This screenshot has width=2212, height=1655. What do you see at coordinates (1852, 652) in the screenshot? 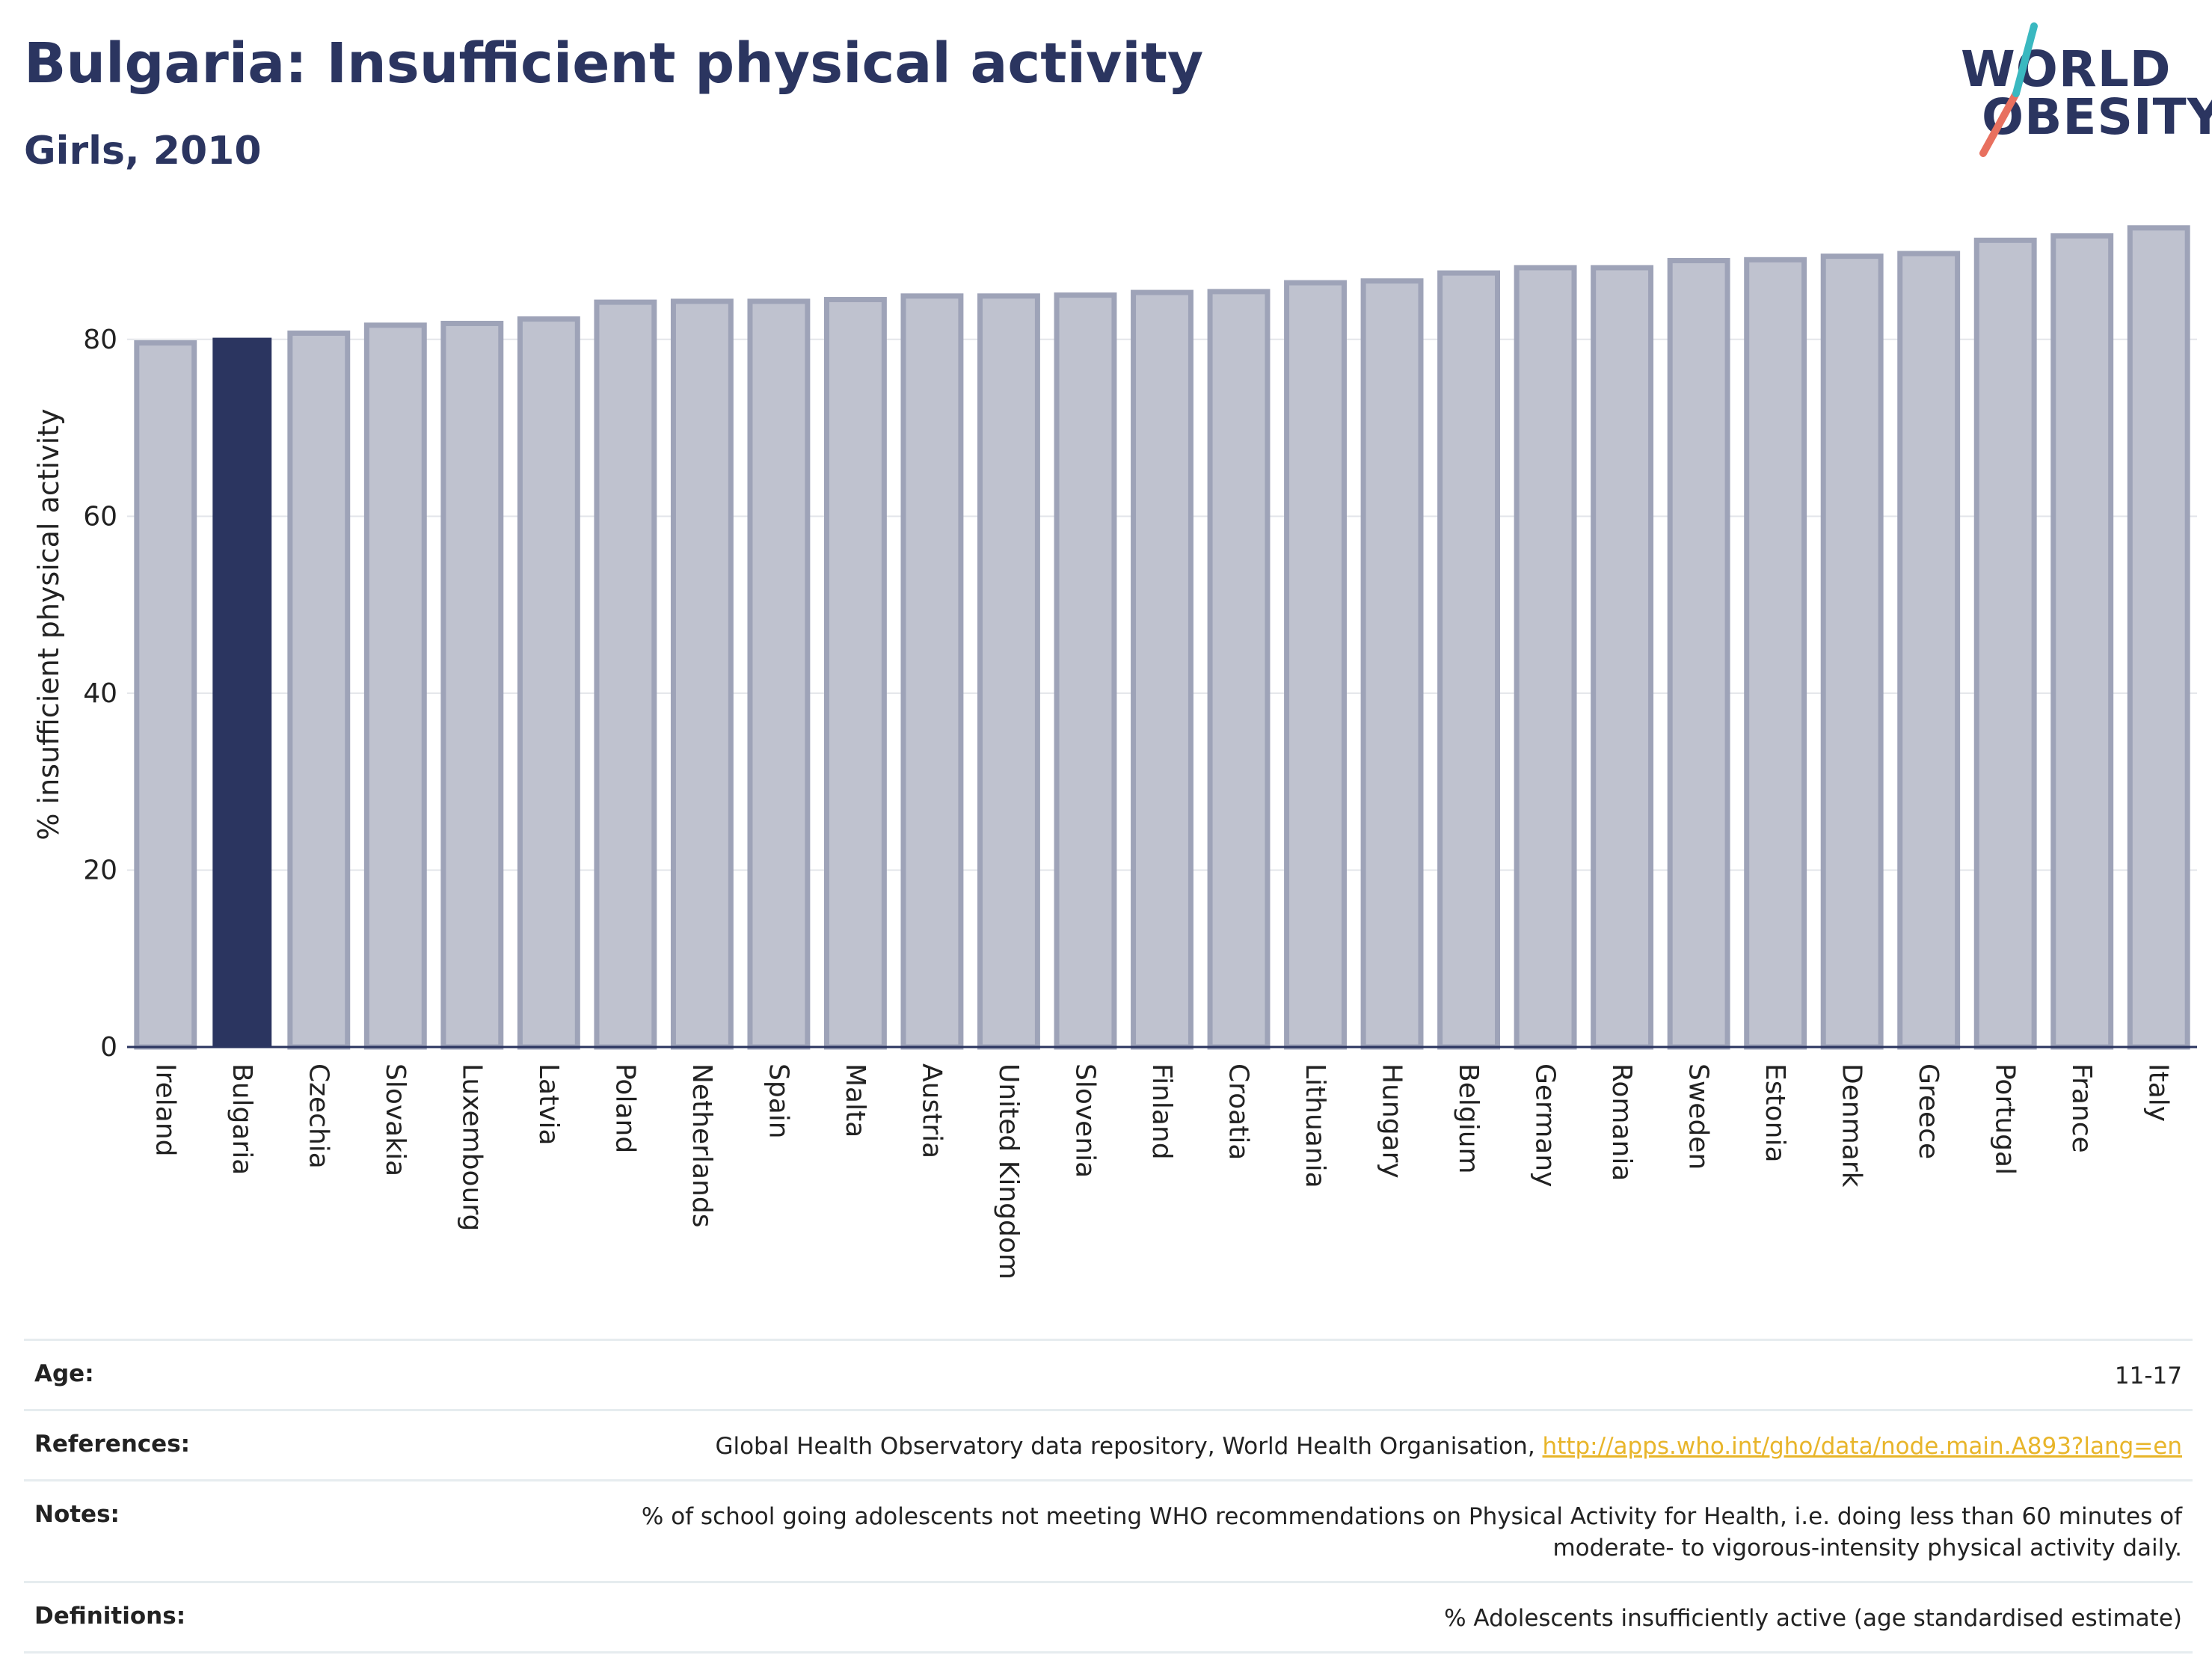
I see `bar-denmark` at bounding box center [1852, 652].